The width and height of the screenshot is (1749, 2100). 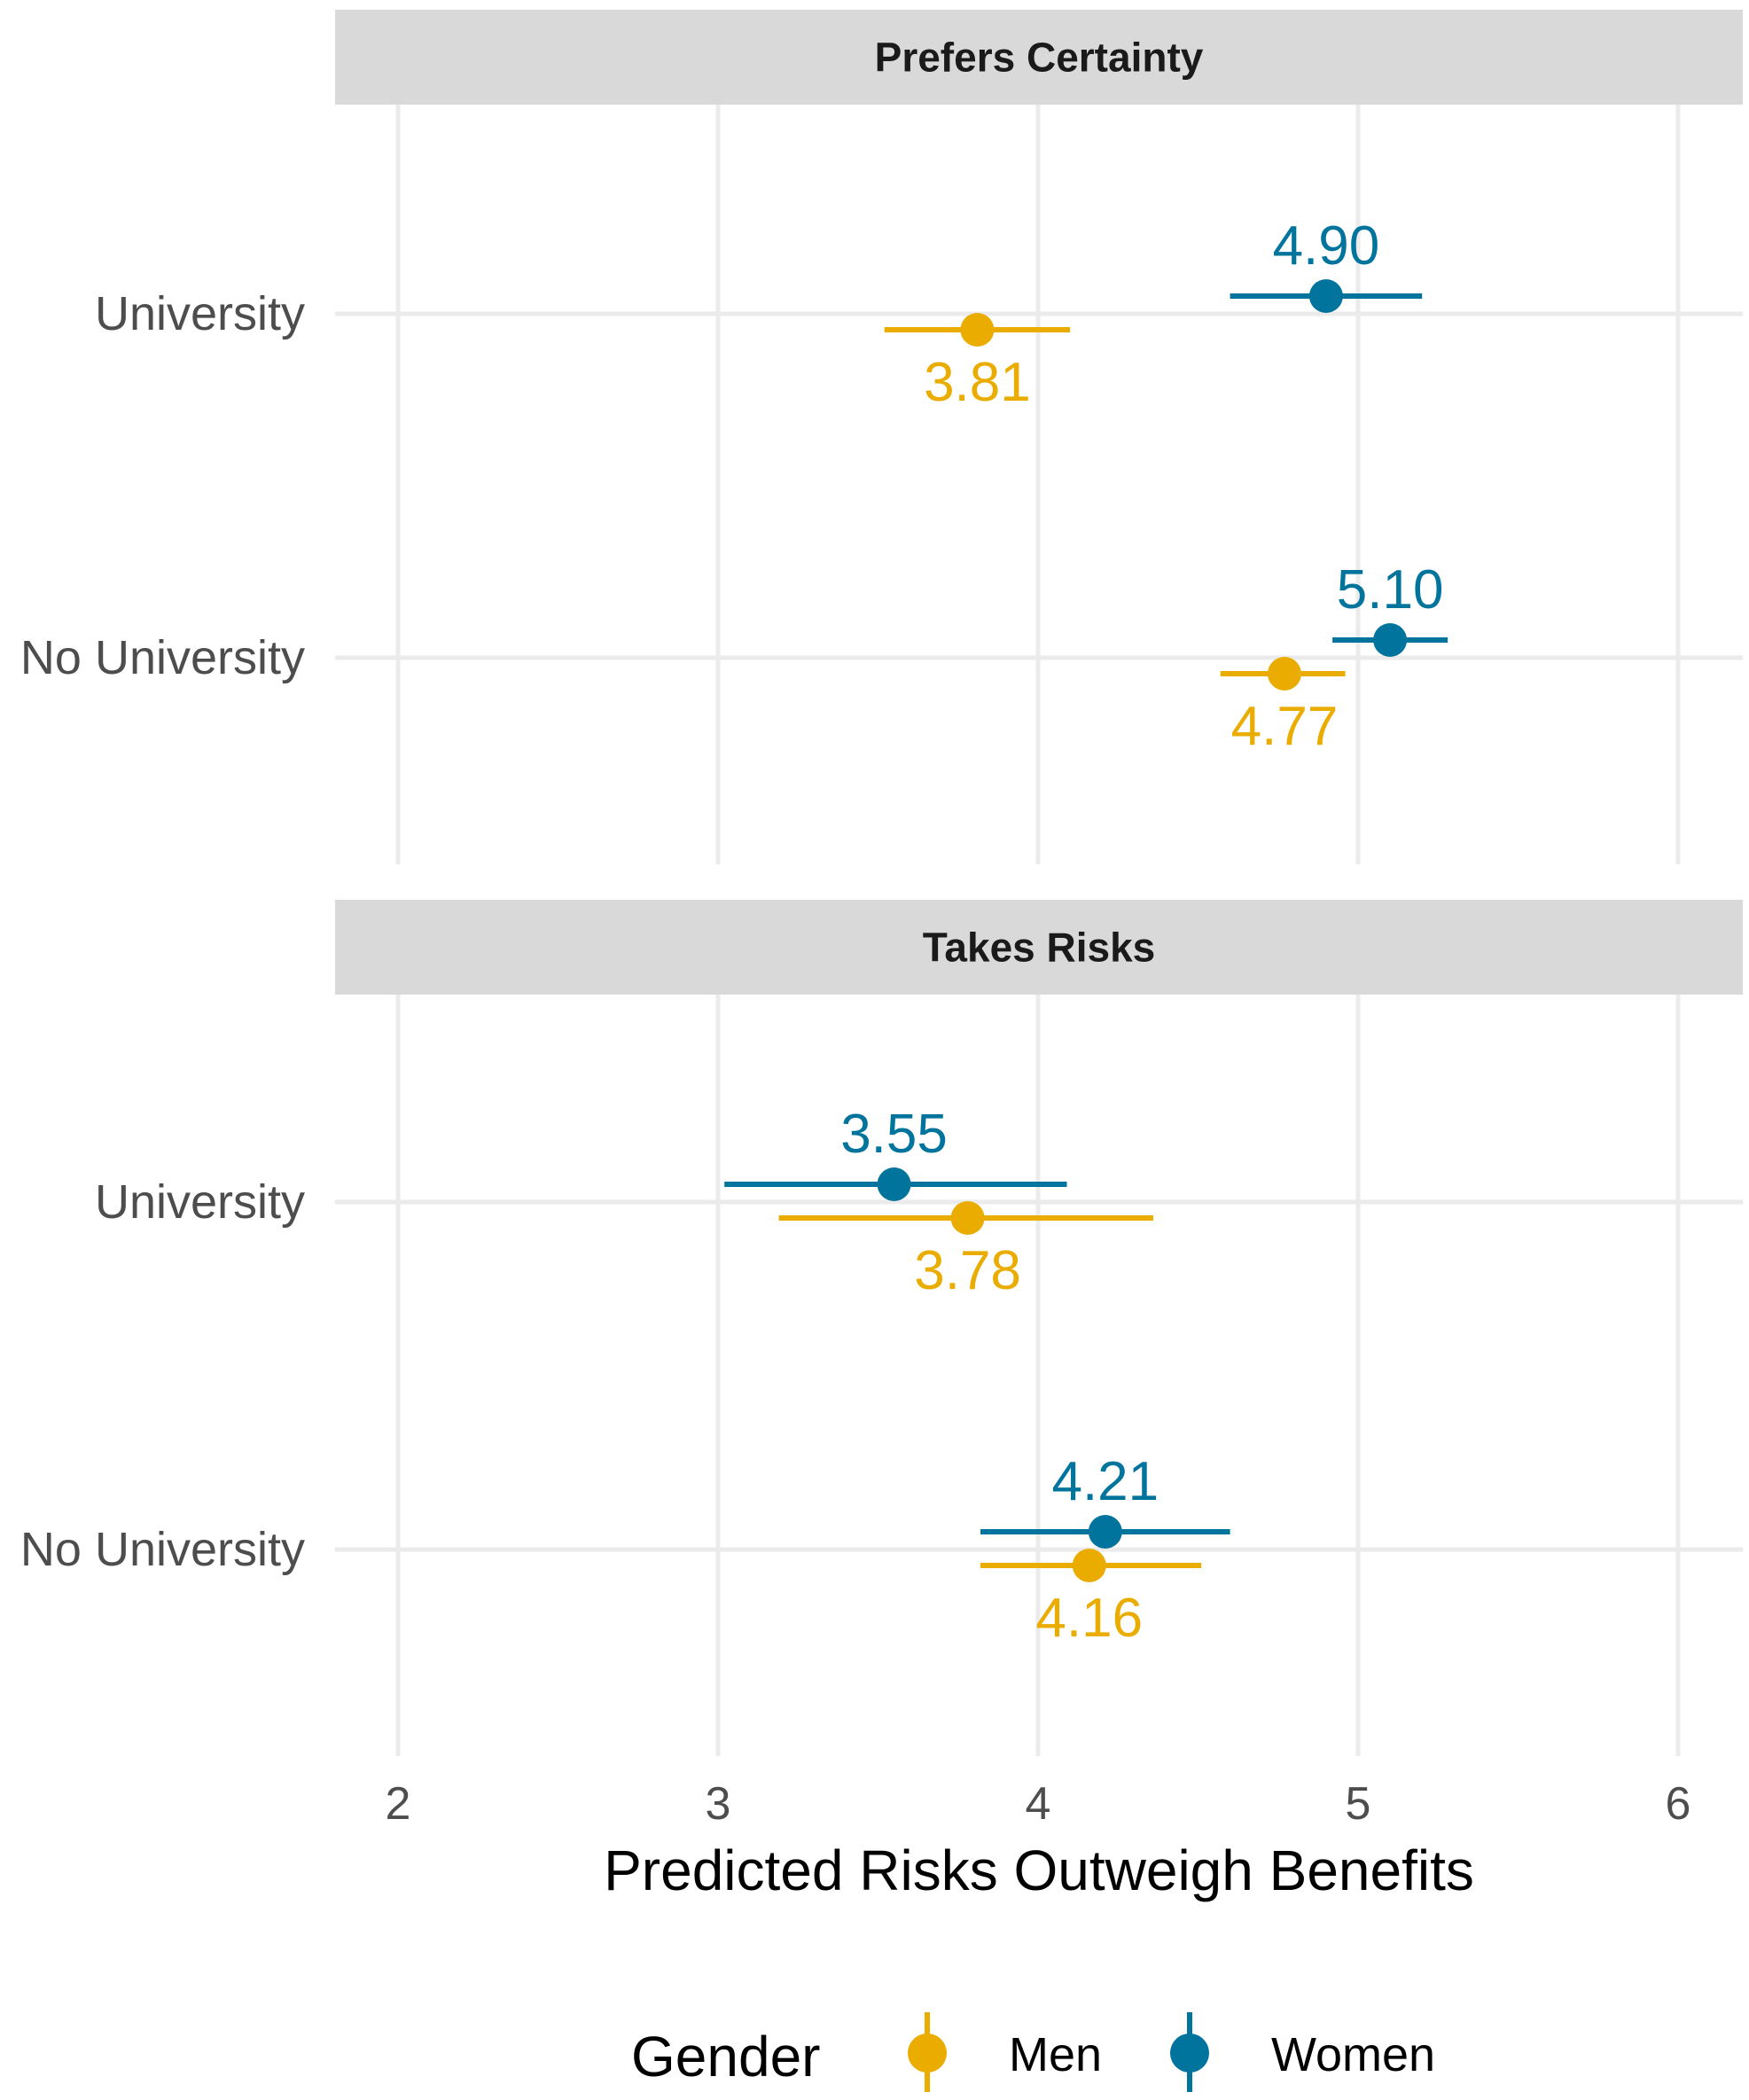 What do you see at coordinates (1326, 246) in the screenshot?
I see `data-label: 4.90` at bounding box center [1326, 246].